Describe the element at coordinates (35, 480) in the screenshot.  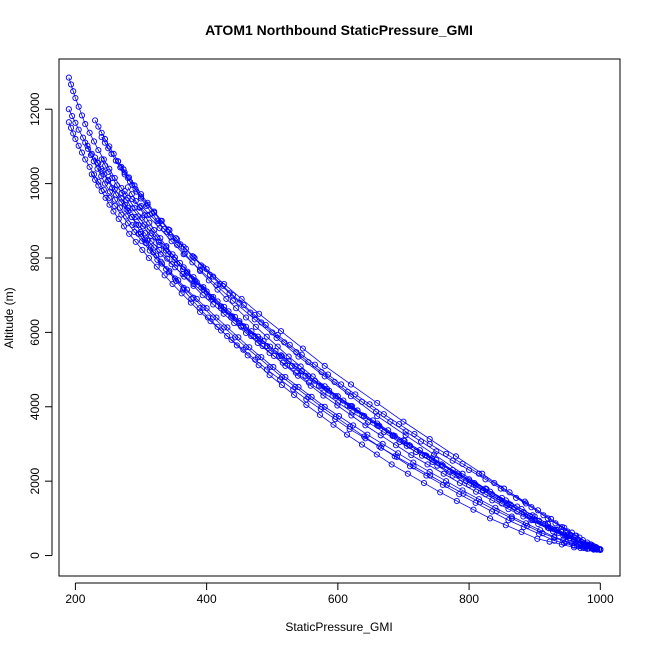
I see `y-tick-label: 2000` at that location.